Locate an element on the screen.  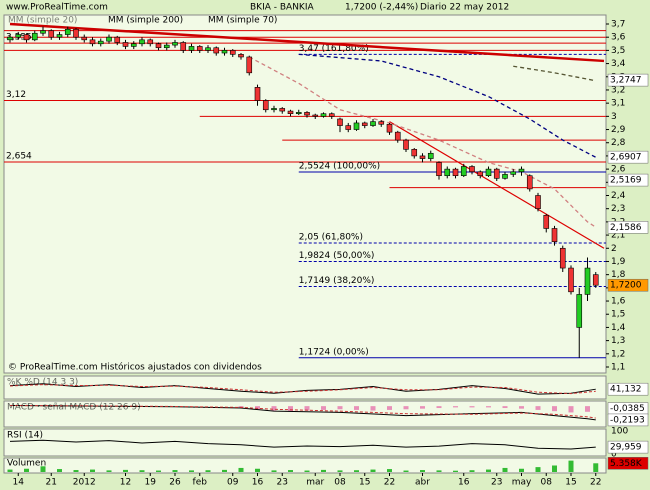
panel-tick-label: 100 is located at coordinates (619, 432).